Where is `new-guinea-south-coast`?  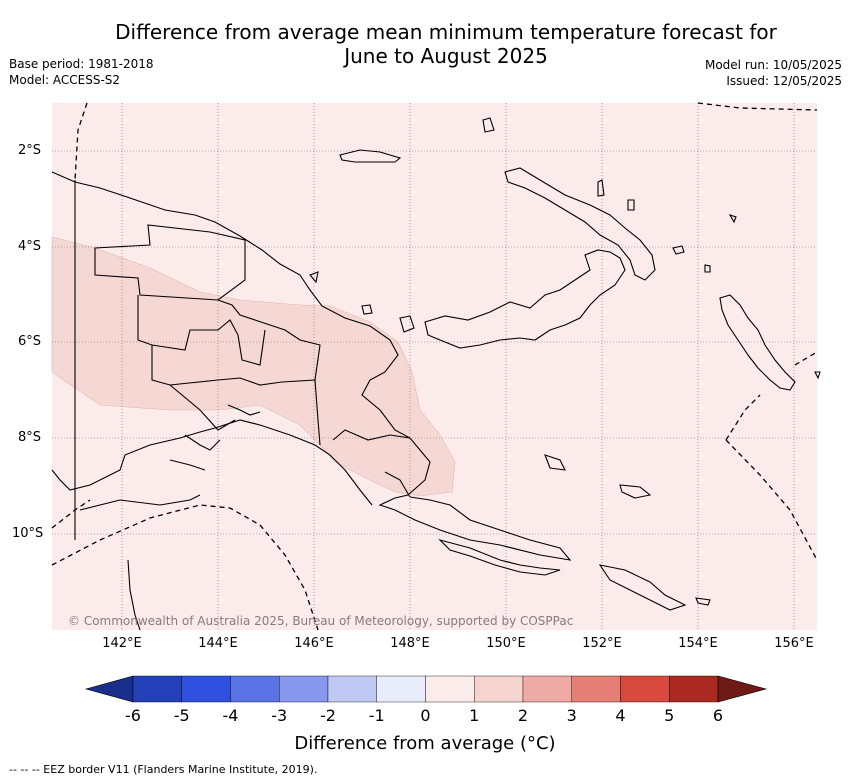 new-guinea-south-coast is located at coordinates (212, 462).